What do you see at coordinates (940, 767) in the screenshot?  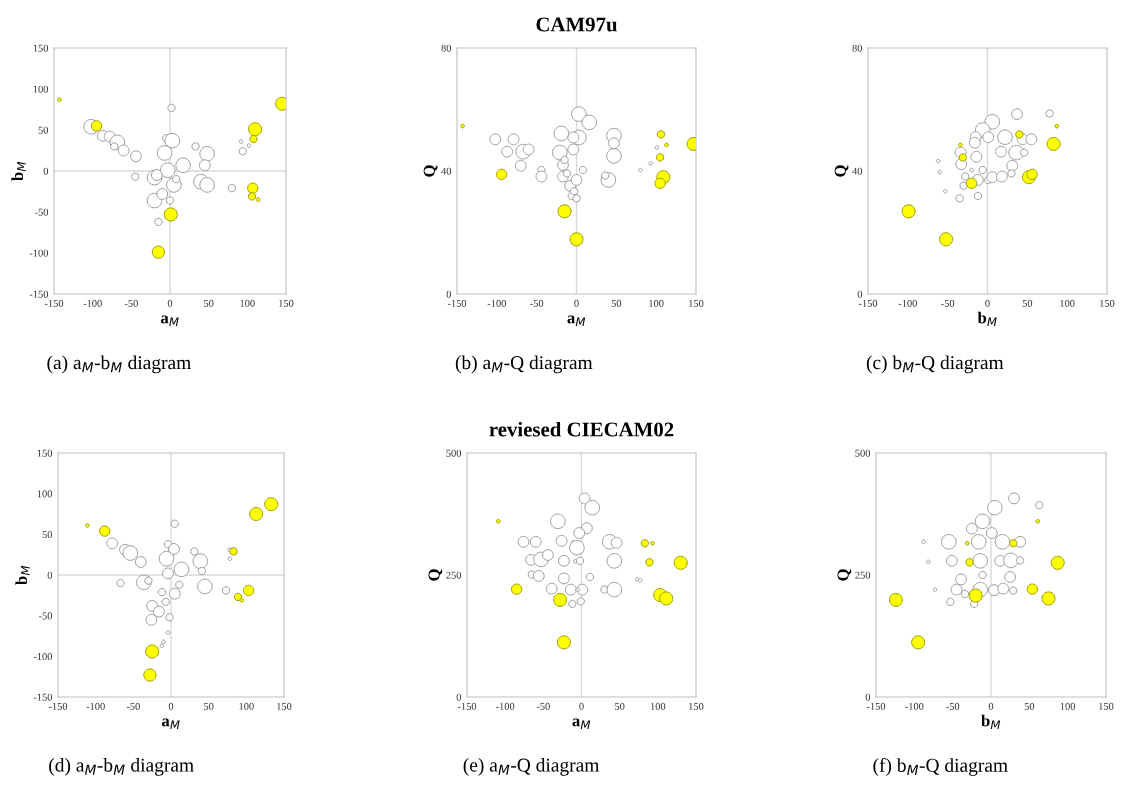 I see `text: (f) b$_{M}$-Q diagram` at bounding box center [940, 767].